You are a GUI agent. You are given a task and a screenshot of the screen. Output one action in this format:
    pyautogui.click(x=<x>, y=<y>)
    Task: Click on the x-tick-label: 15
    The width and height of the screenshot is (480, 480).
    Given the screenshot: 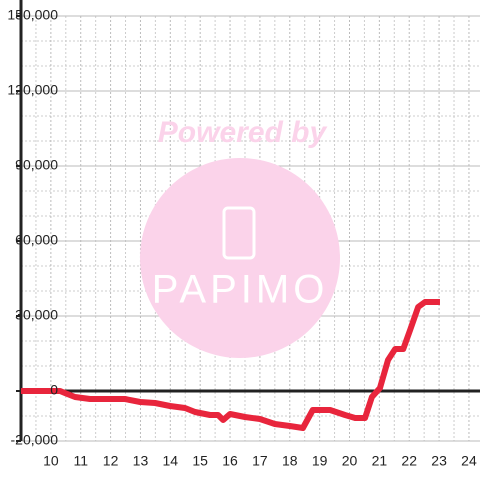 What is the action you would take?
    pyautogui.click(x=200, y=461)
    